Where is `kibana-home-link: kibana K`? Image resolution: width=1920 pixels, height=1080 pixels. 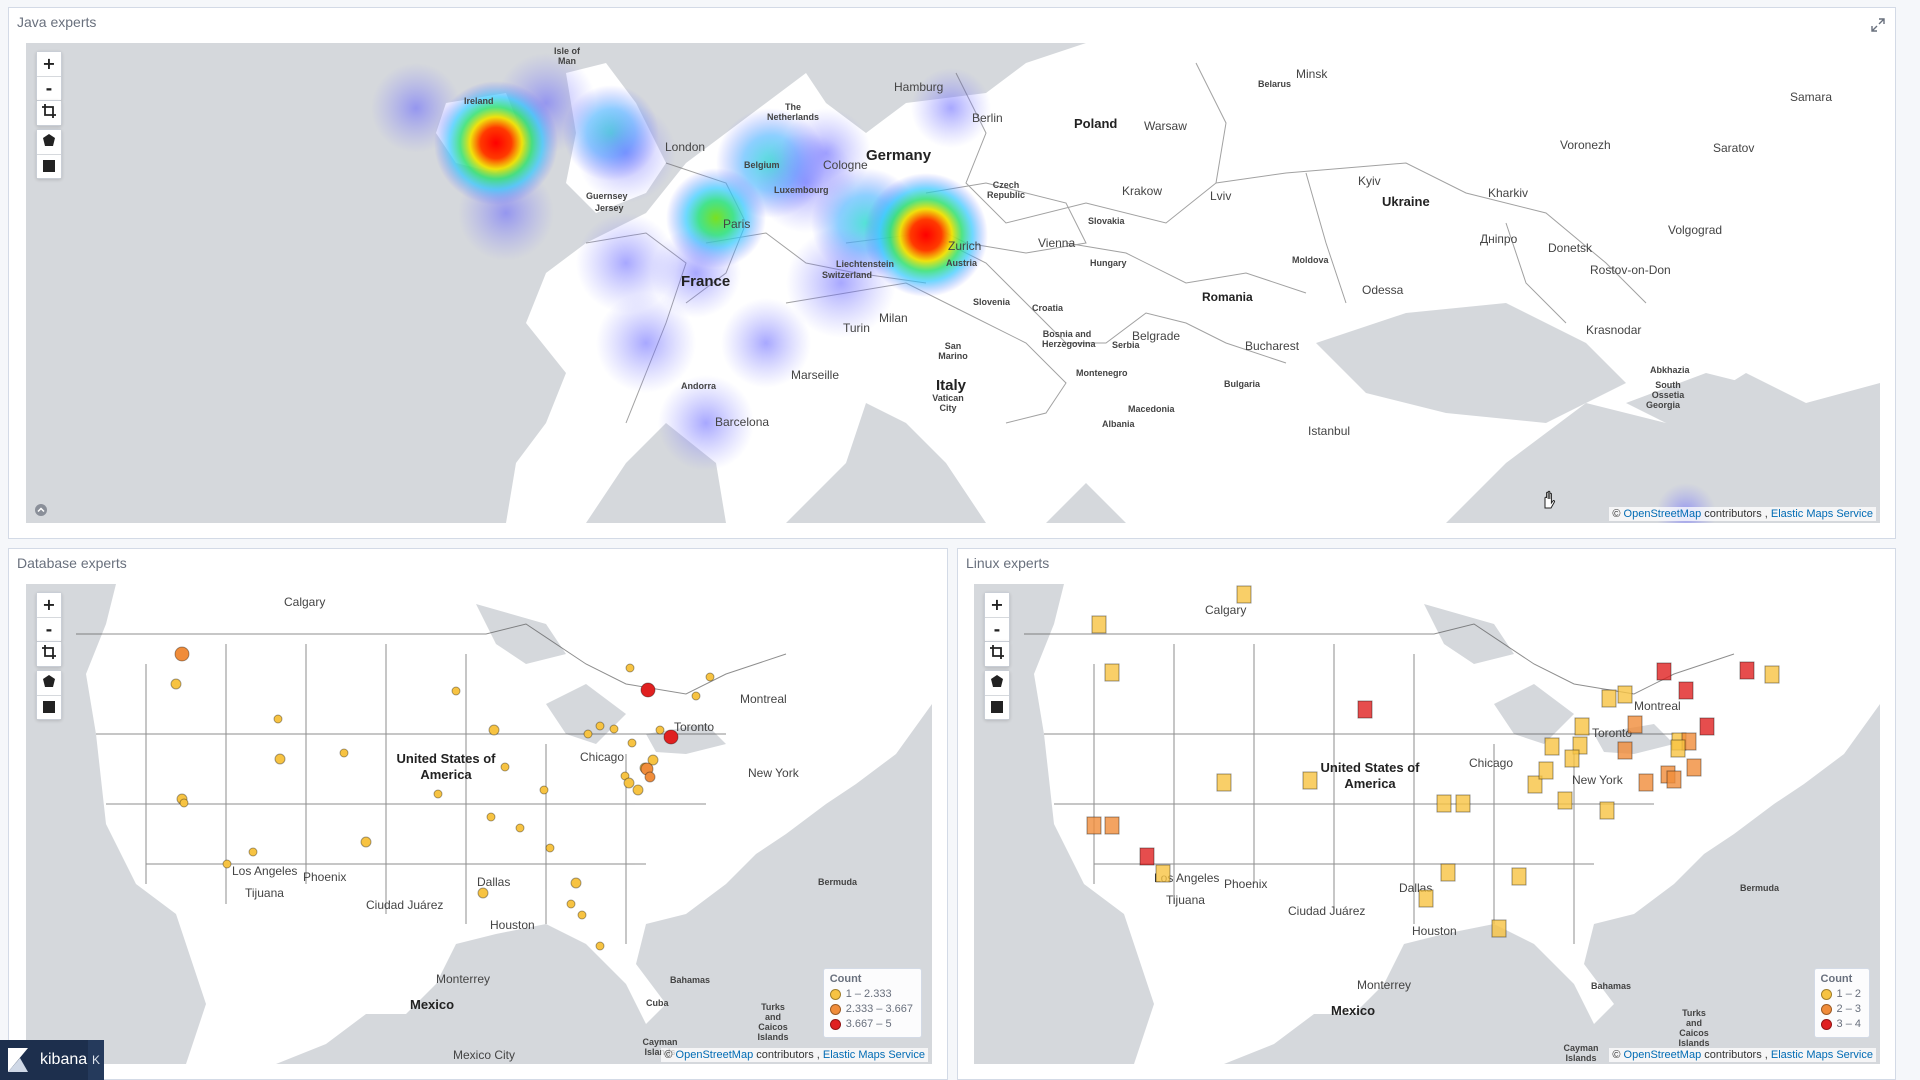
kibana-home-link: kibana K is located at coordinates (52, 1060).